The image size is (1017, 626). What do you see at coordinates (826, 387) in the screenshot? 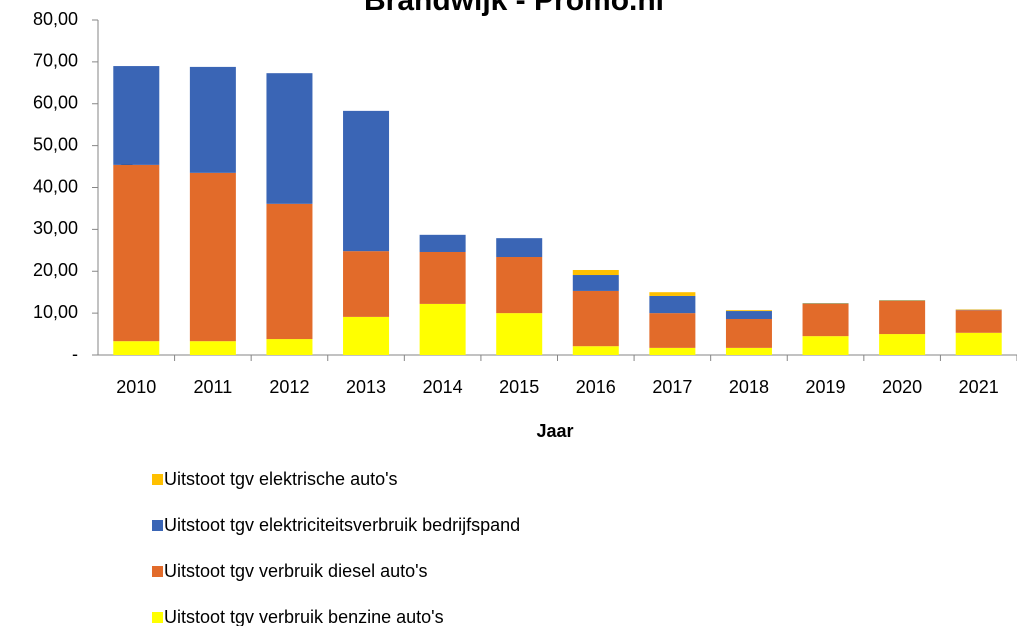
I see `x-tick-label: 2019` at bounding box center [826, 387].